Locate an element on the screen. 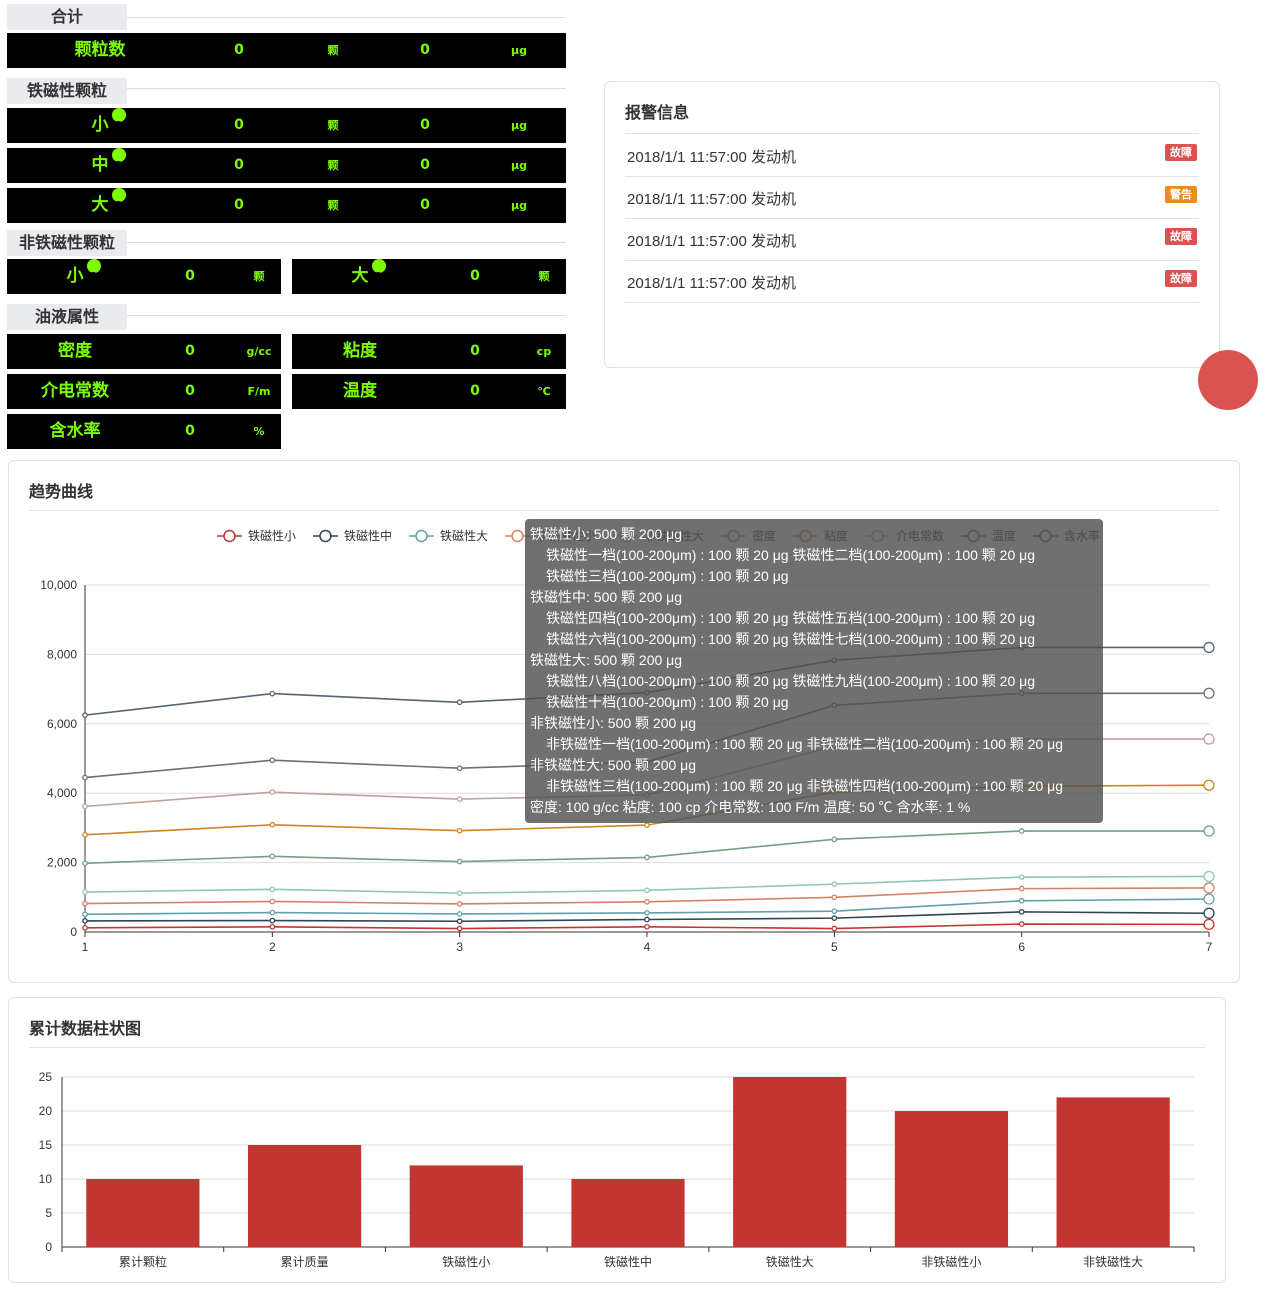 This screenshot has width=1283, height=1297. x-tick-label: 5 is located at coordinates (834, 947).